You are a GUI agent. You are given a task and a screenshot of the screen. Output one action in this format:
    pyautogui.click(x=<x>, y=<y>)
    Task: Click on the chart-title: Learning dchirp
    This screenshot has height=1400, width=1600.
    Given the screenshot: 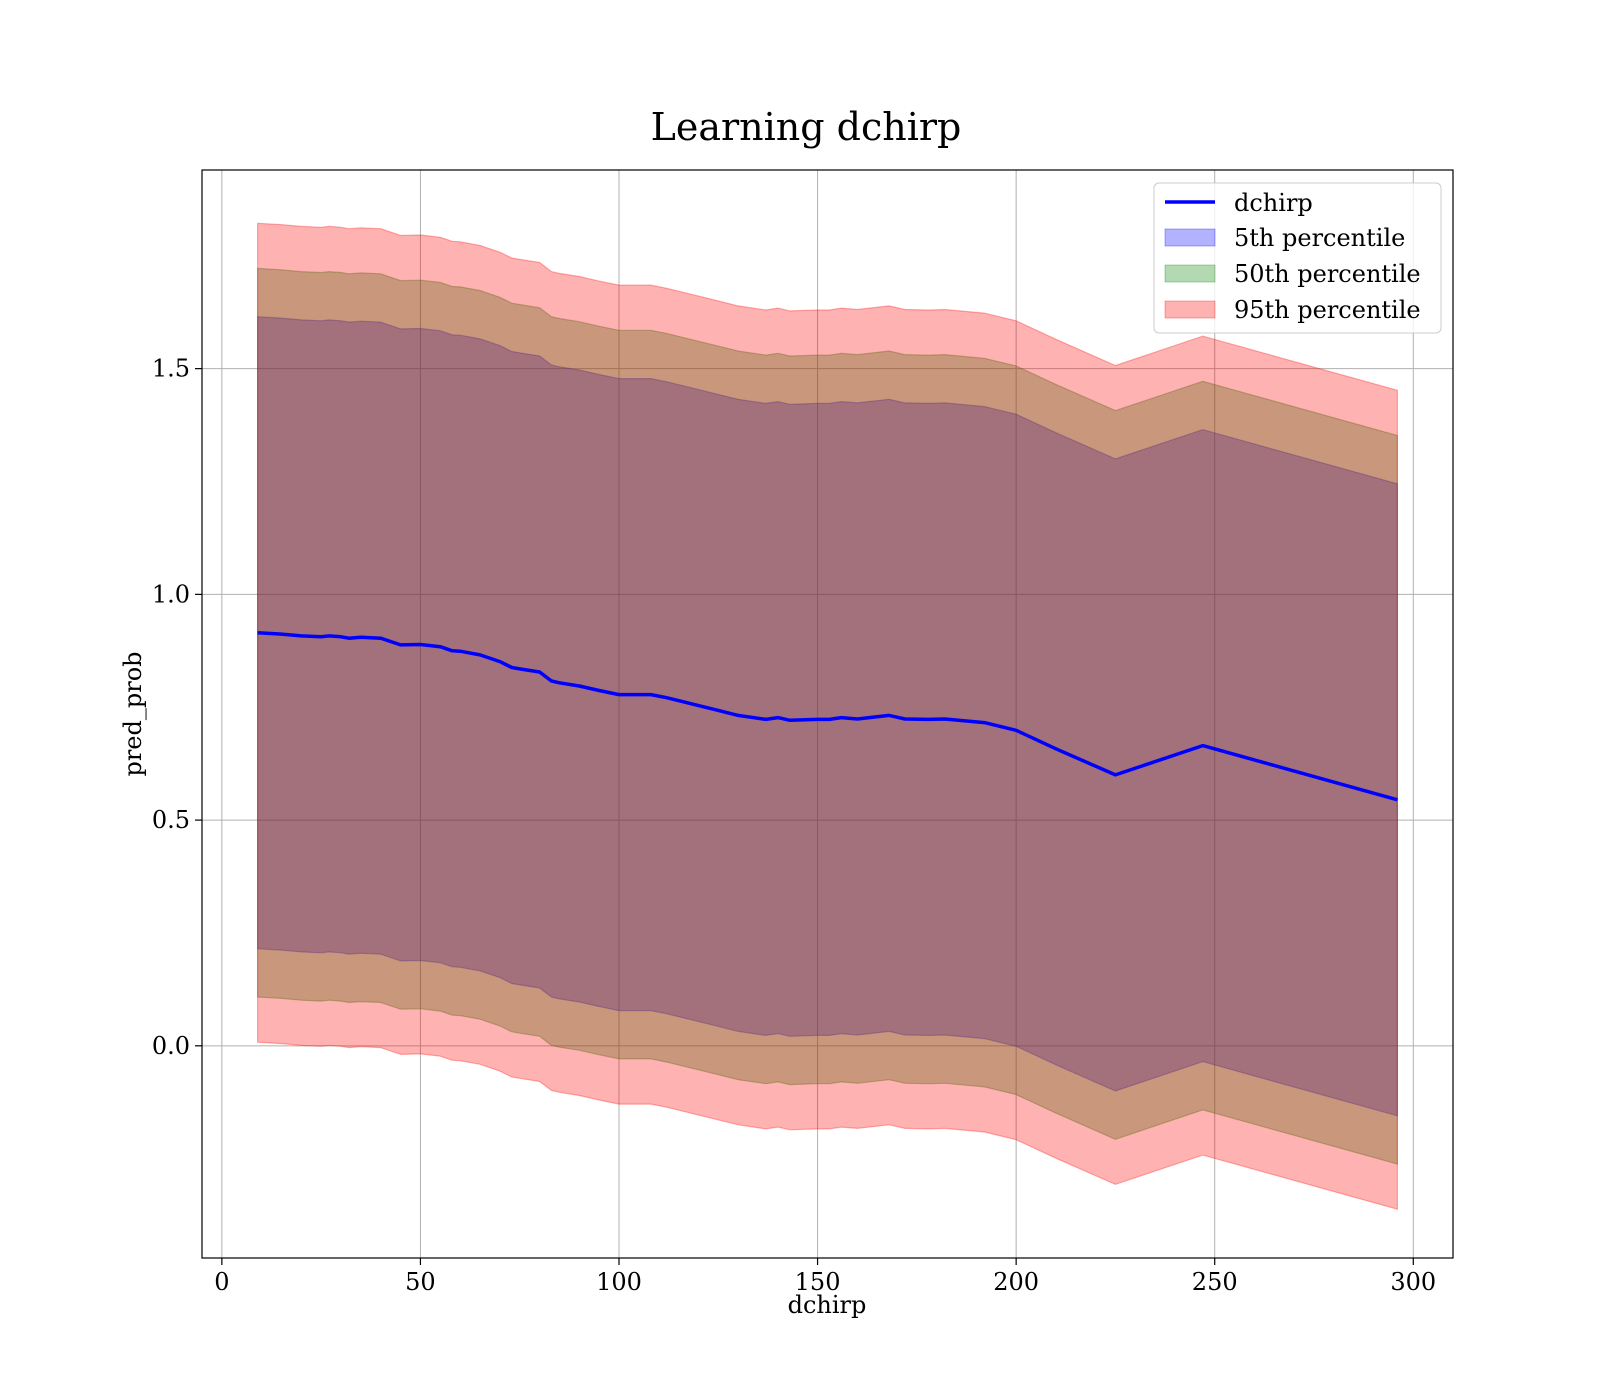 What is the action you would take?
    pyautogui.click(x=806, y=127)
    